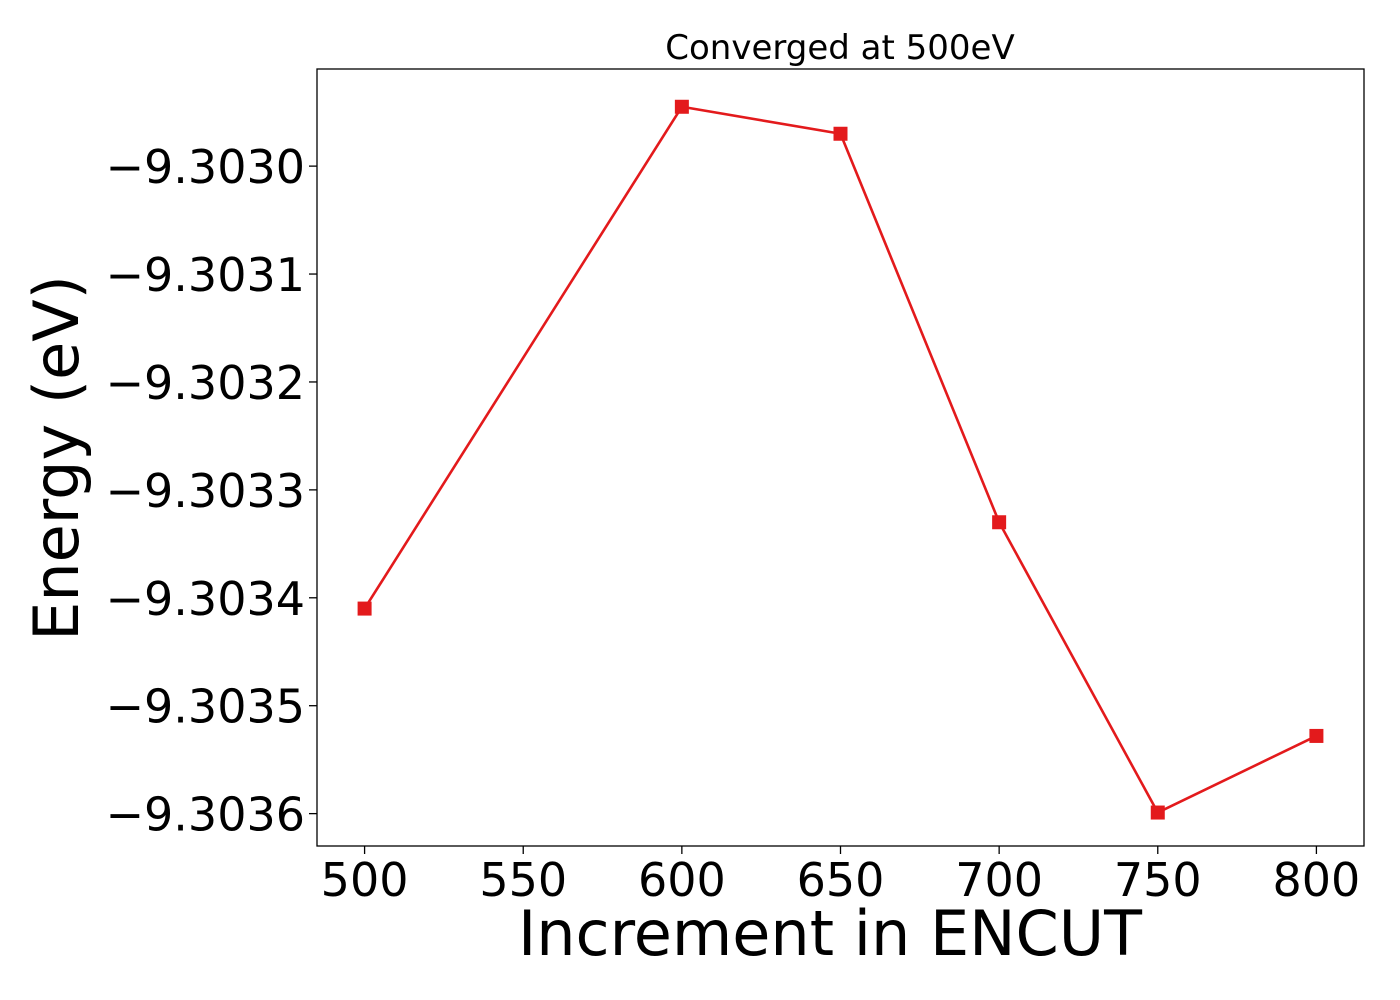 This screenshot has width=1400, height=1000. I want to click on y-tick-label: −9.3033, so click(206, 491).